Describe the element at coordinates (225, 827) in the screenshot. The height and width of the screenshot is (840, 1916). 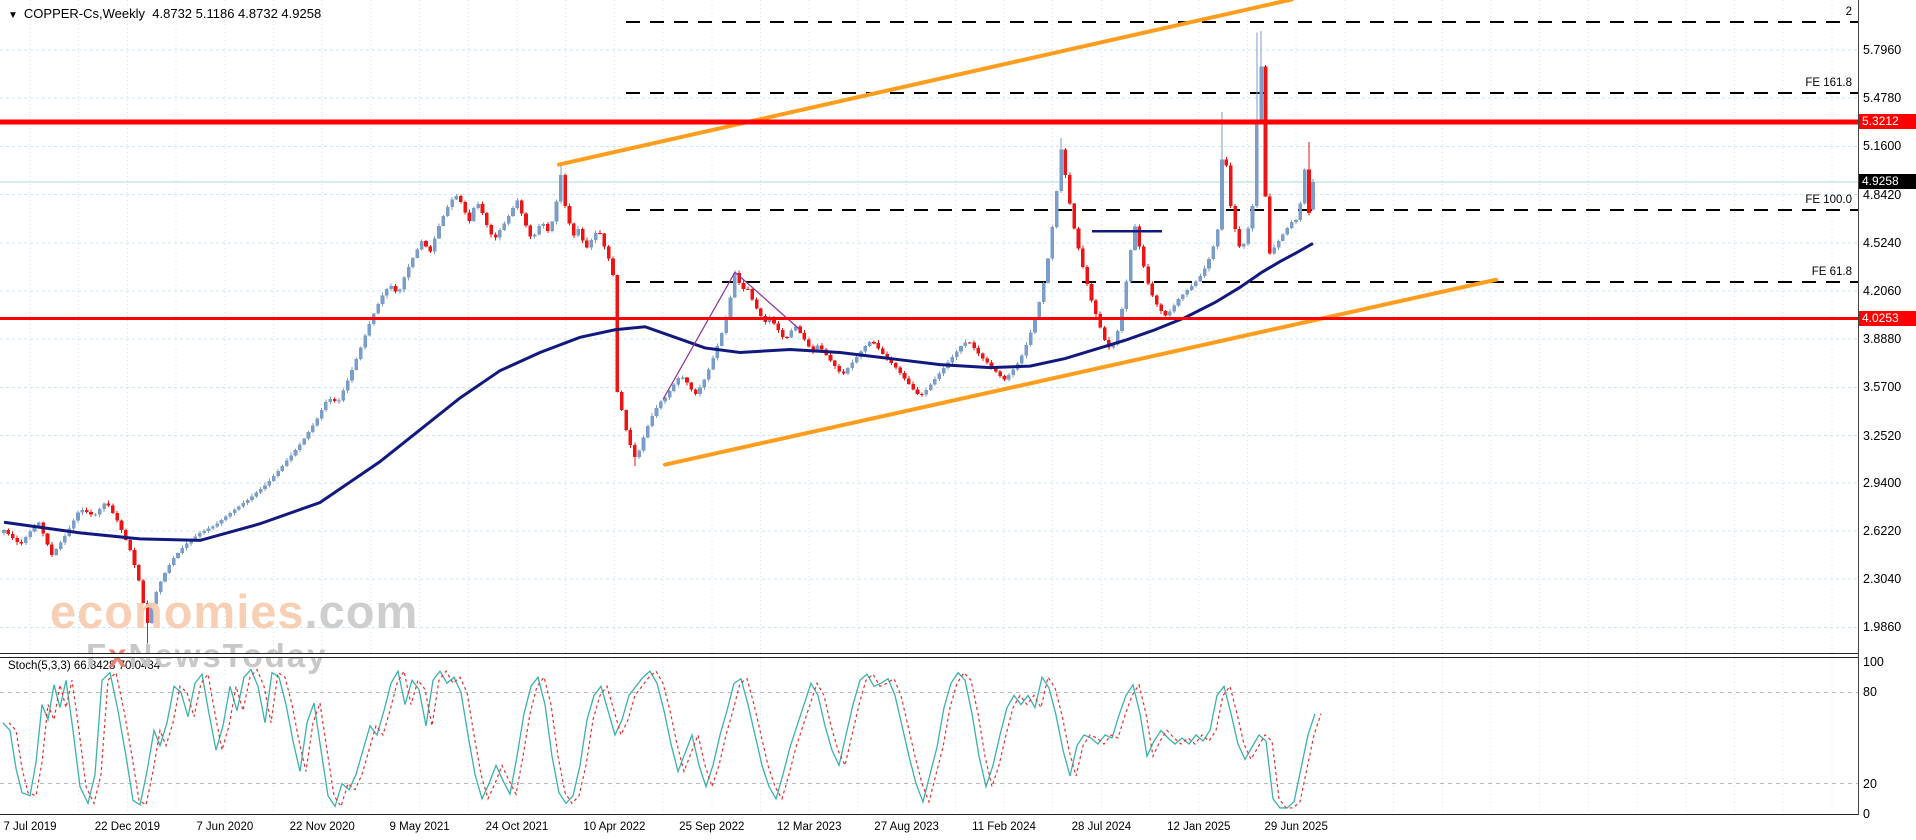
I see `date-axis-label: 7 Jun 2020` at that location.